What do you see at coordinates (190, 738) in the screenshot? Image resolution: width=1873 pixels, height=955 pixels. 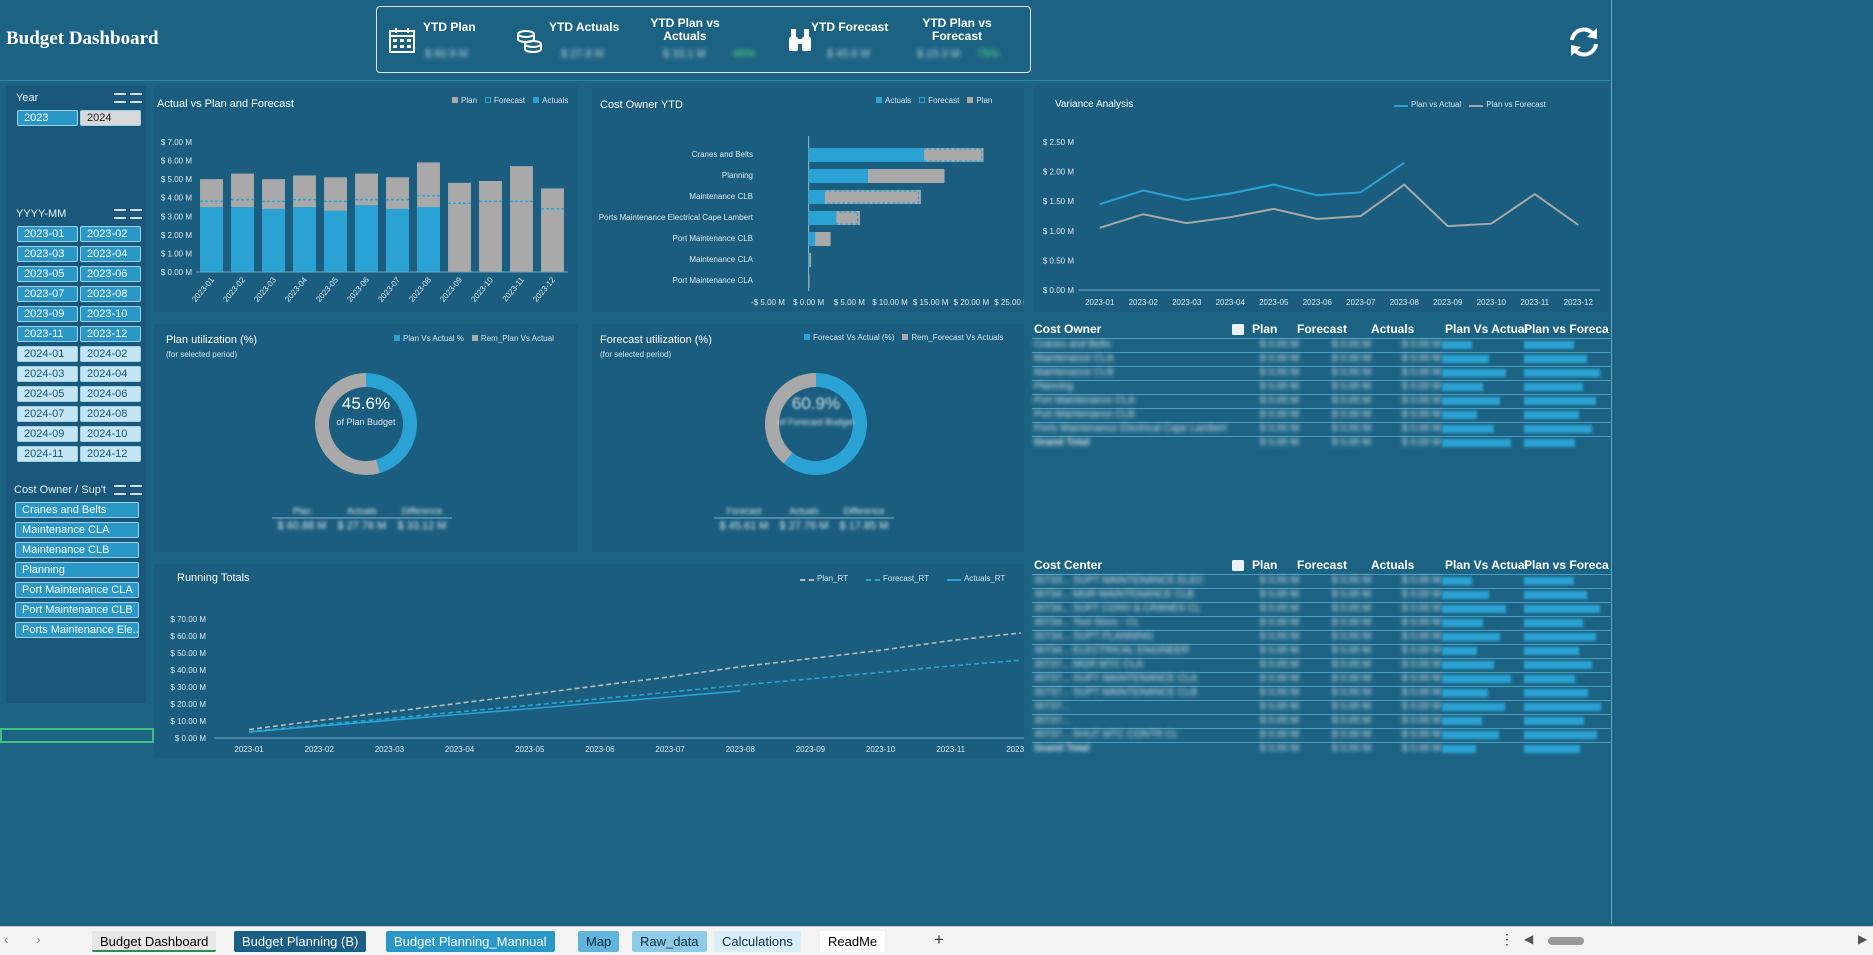 I see `y-tick-label: $ 0.00 M` at bounding box center [190, 738].